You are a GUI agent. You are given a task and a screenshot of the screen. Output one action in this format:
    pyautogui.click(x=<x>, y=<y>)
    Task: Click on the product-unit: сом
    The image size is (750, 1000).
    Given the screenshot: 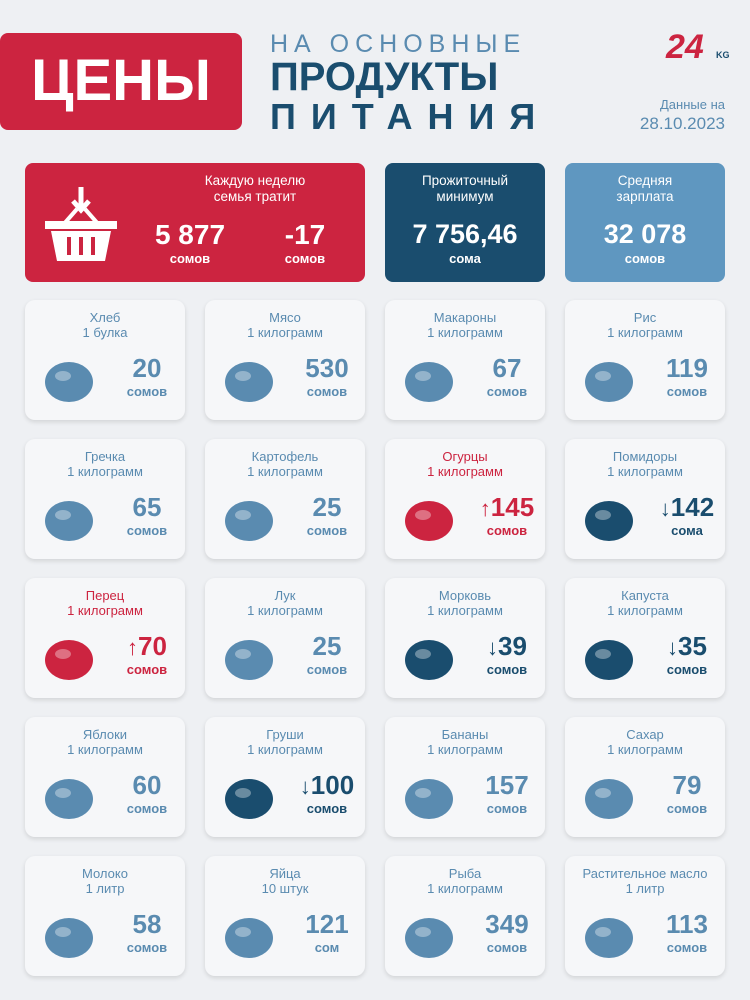 What is the action you would take?
    pyautogui.click(x=327, y=947)
    